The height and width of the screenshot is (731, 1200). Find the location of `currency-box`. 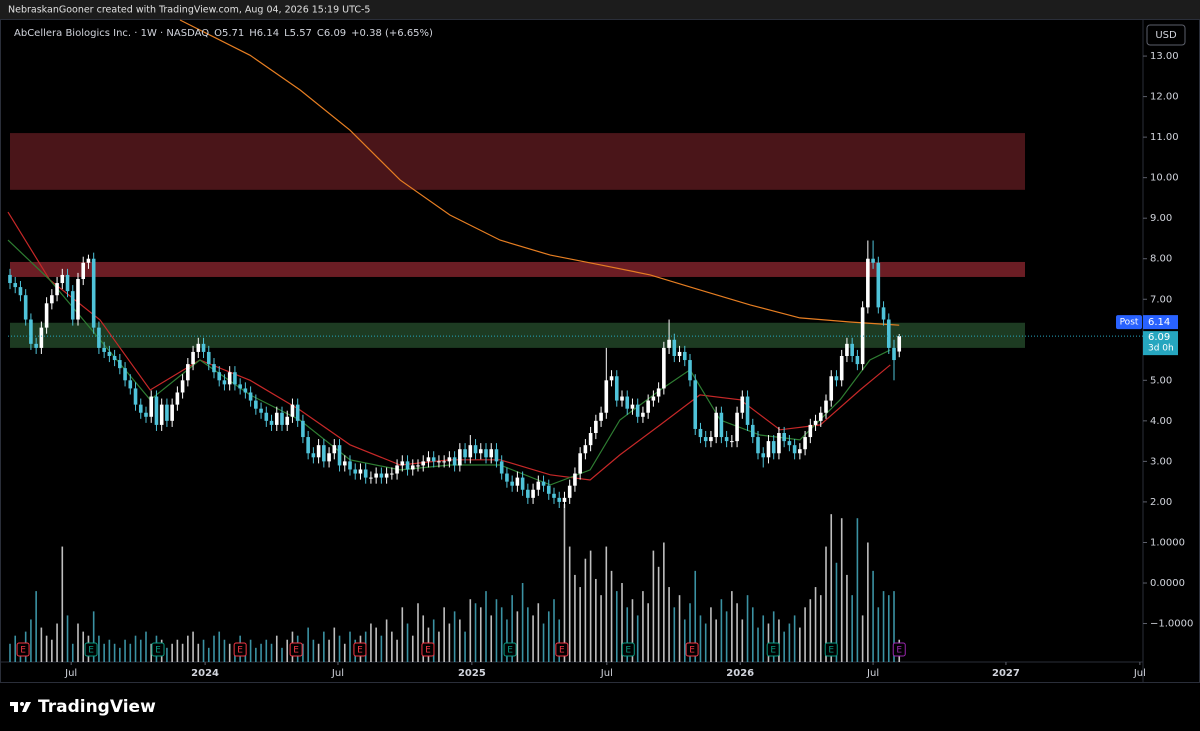

currency-box is located at coordinates (1166, 35).